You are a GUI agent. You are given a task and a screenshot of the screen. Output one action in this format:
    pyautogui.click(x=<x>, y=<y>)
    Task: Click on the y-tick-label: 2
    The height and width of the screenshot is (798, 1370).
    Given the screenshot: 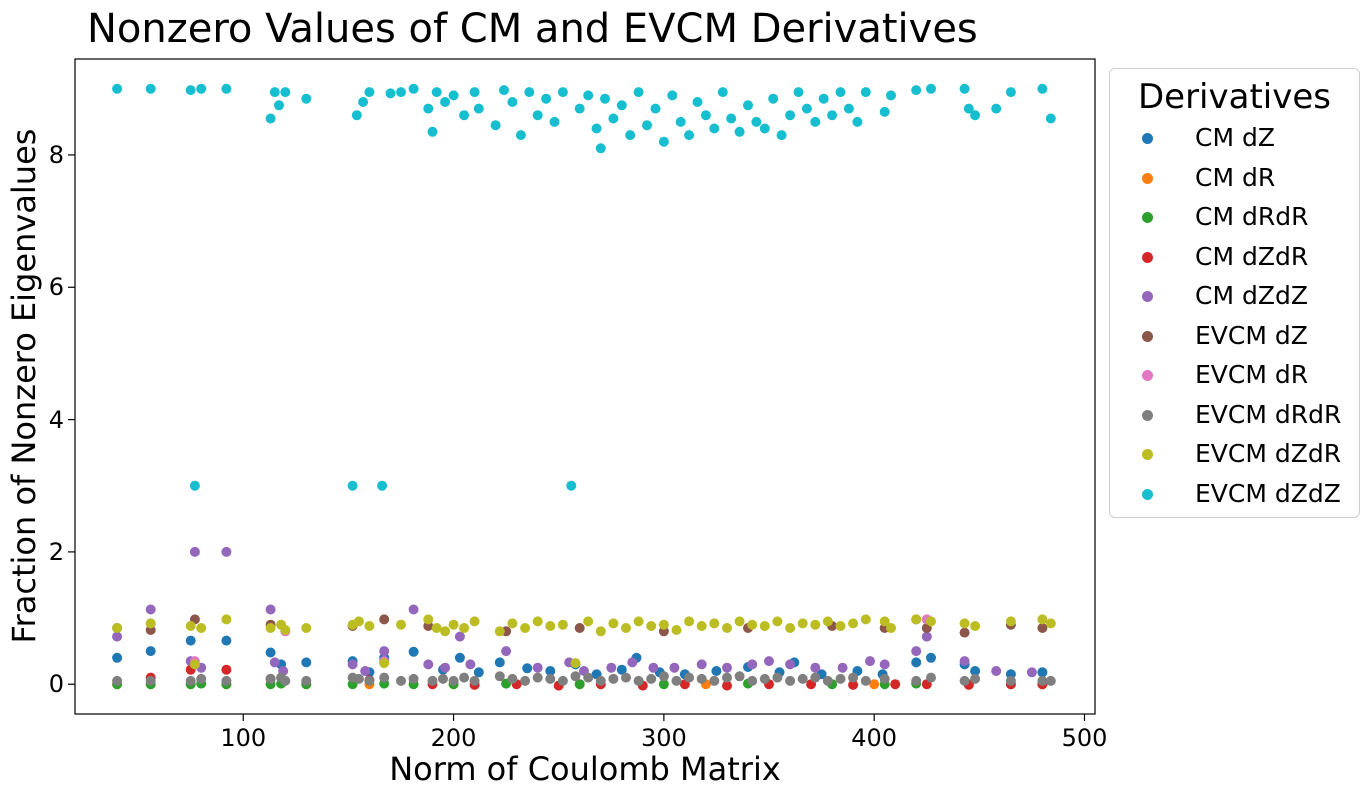 What is the action you would take?
    pyautogui.click(x=56, y=551)
    